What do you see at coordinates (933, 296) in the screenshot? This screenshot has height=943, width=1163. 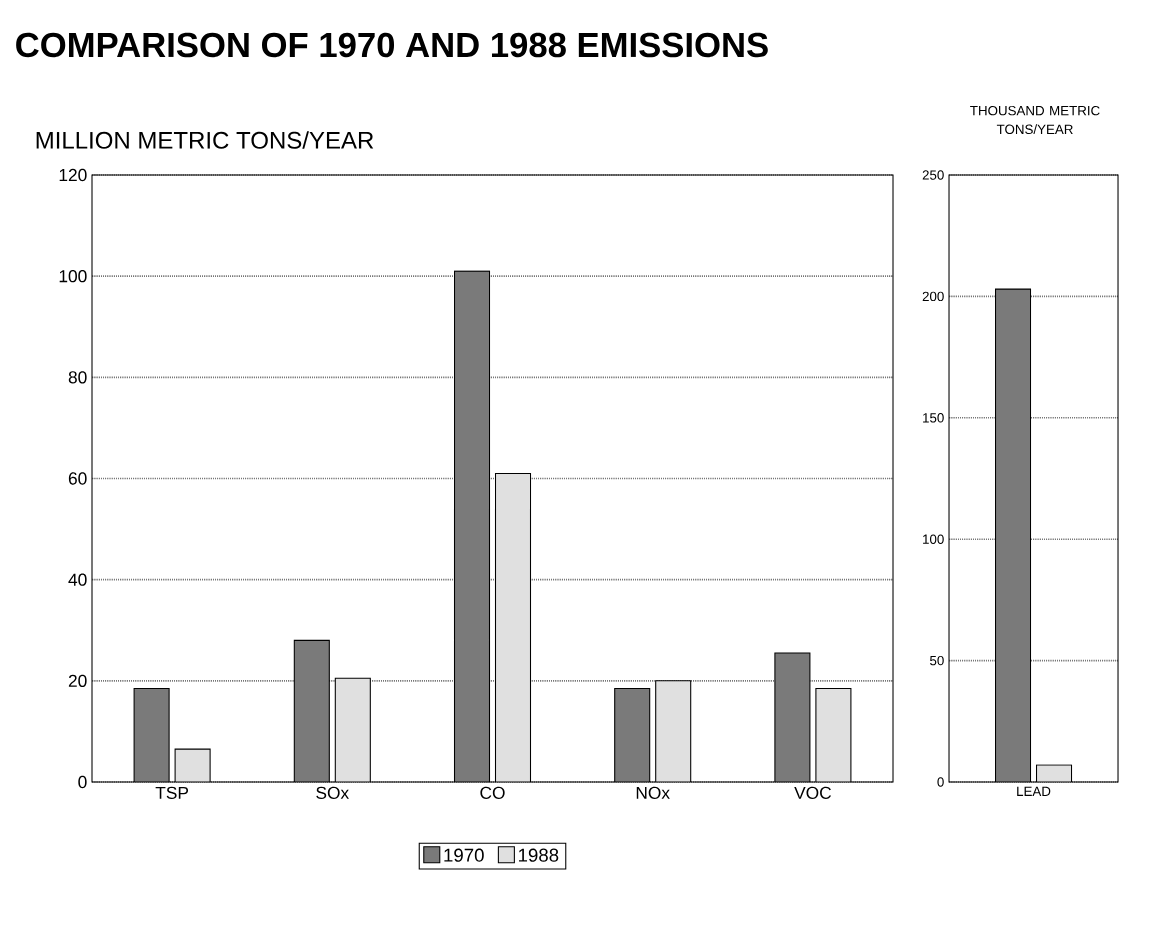 I see `y-tick-label: 200` at bounding box center [933, 296].